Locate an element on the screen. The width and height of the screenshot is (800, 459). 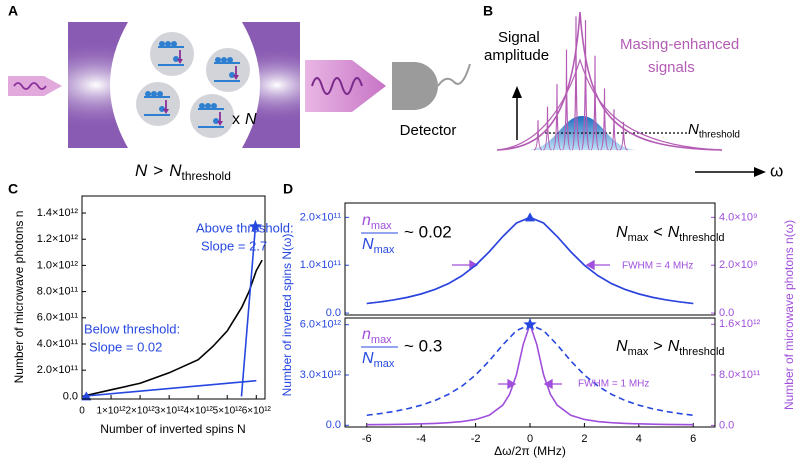
detector-wire is located at coordinates (454, 75).